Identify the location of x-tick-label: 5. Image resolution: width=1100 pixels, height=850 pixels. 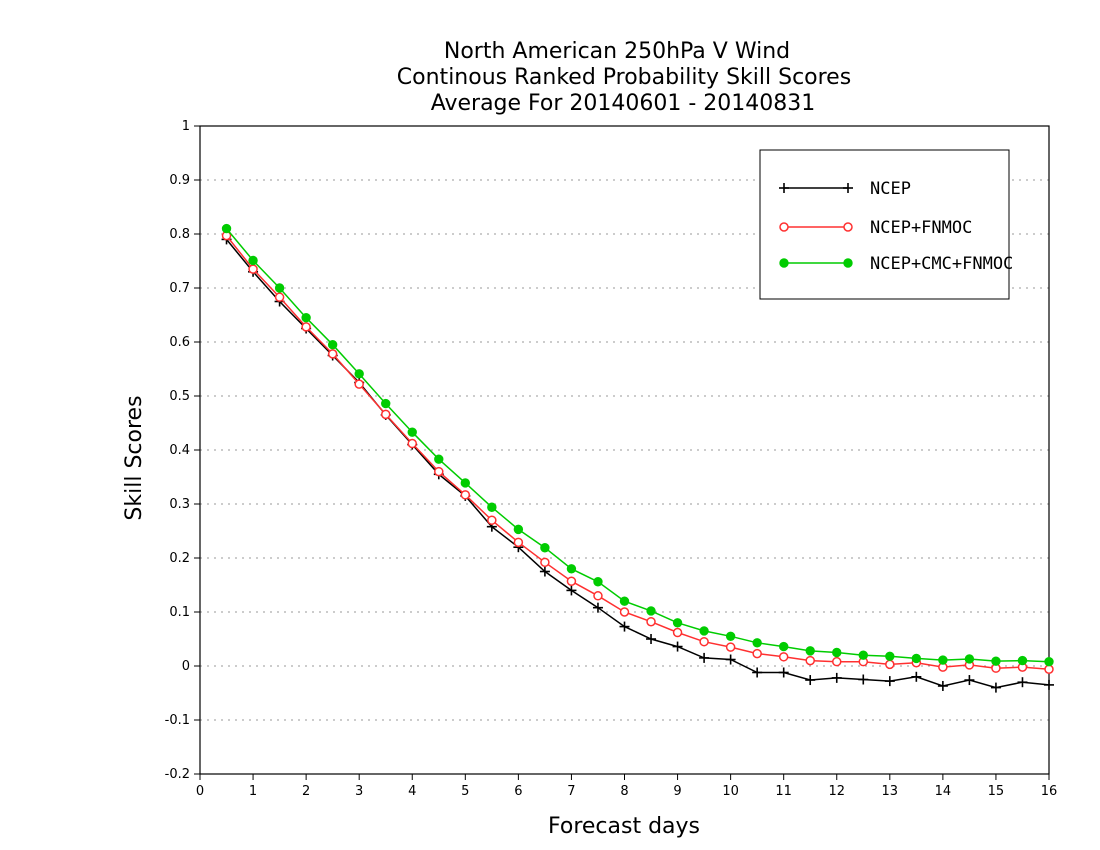
(465, 791).